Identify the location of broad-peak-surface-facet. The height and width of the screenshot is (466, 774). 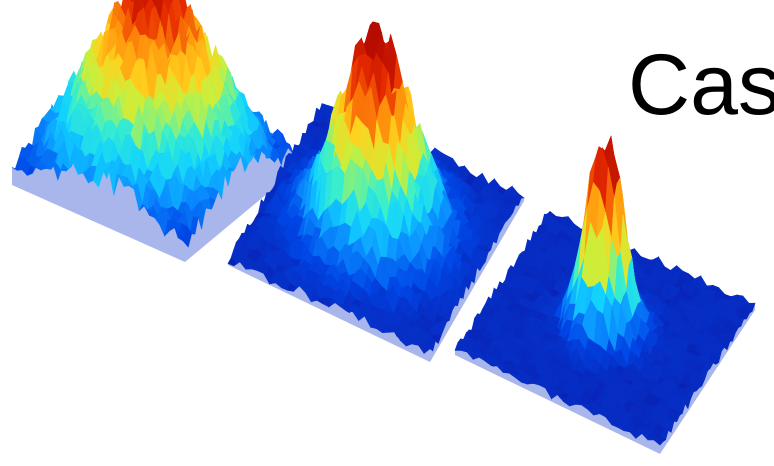
(184, 241).